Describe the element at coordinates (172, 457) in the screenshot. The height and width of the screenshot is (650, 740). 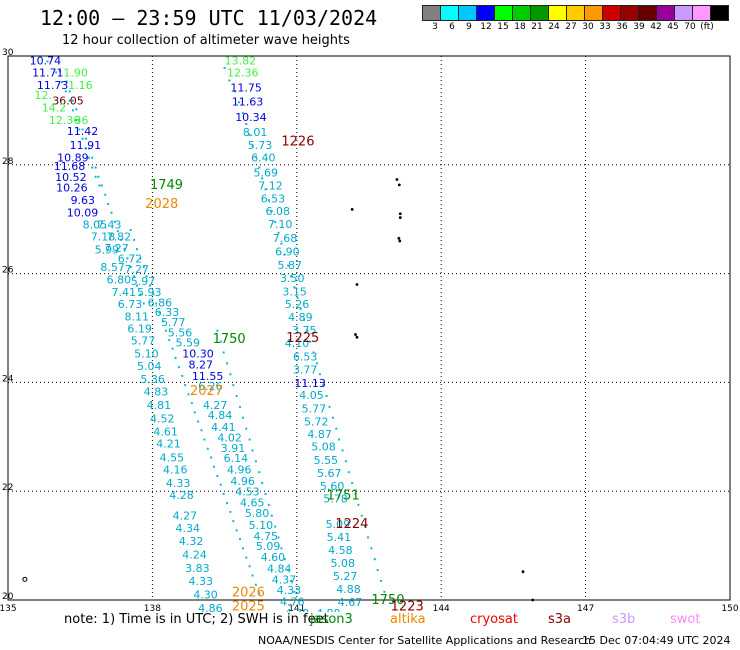
I see `wave-height-label: 4.55` at that location.